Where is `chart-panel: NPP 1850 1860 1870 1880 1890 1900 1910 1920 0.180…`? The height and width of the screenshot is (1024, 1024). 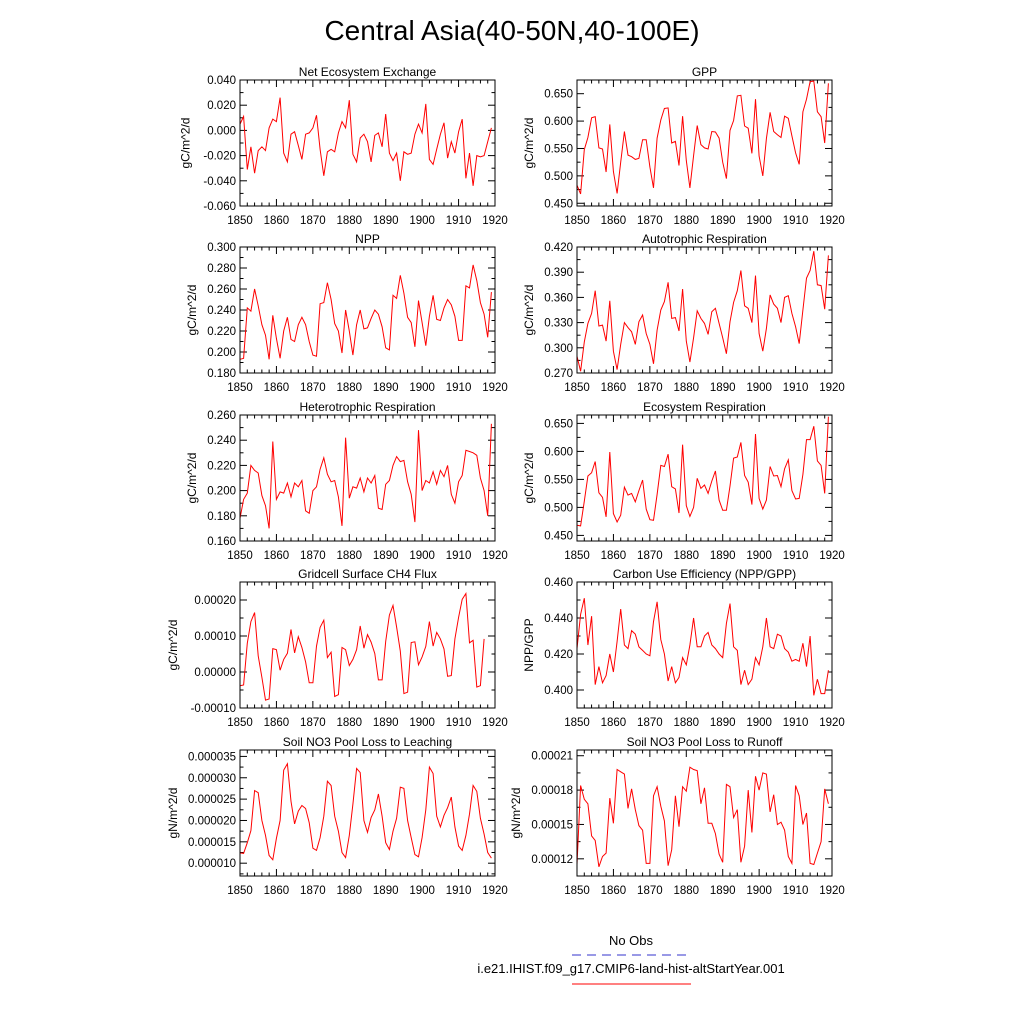
chart-panel: NPP 1850 1860 1870 1880 1890 1900 1910 1920 0.180… is located at coordinates (346, 313).